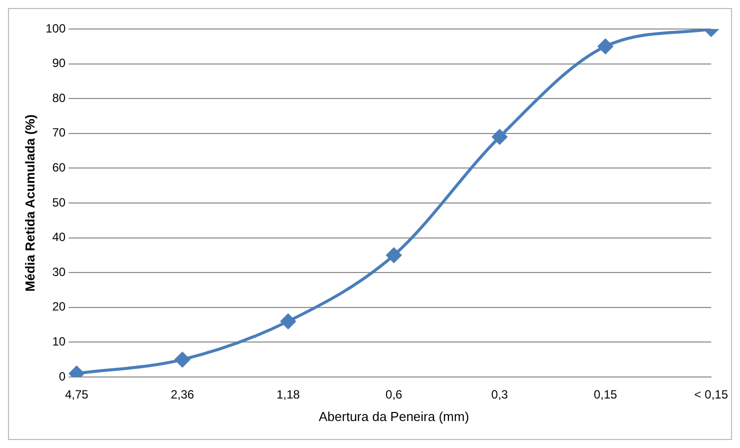 The width and height of the screenshot is (740, 448). I want to click on x-tick-label: 4,75, so click(76, 395).